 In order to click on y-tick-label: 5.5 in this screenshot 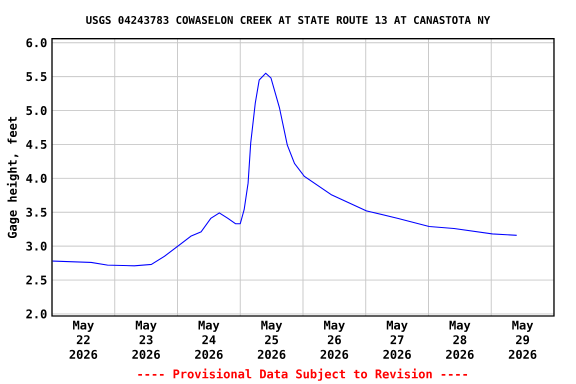, I will do `click(36, 77)`.